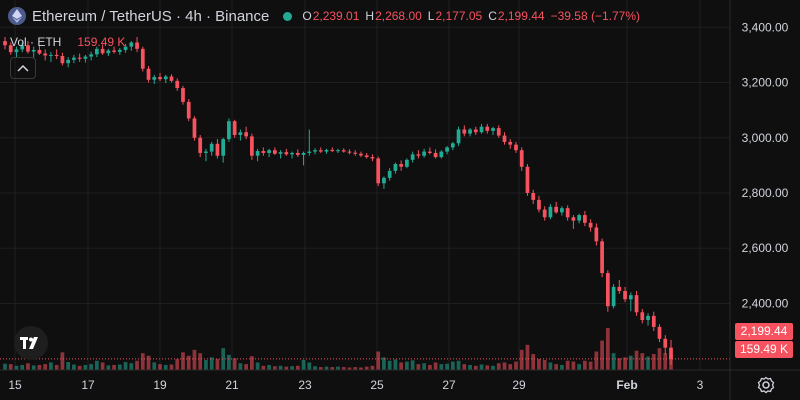 This screenshot has width=800, height=400. What do you see at coordinates (160, 385) in the screenshot?
I see `x-tick-label: 19` at bounding box center [160, 385].